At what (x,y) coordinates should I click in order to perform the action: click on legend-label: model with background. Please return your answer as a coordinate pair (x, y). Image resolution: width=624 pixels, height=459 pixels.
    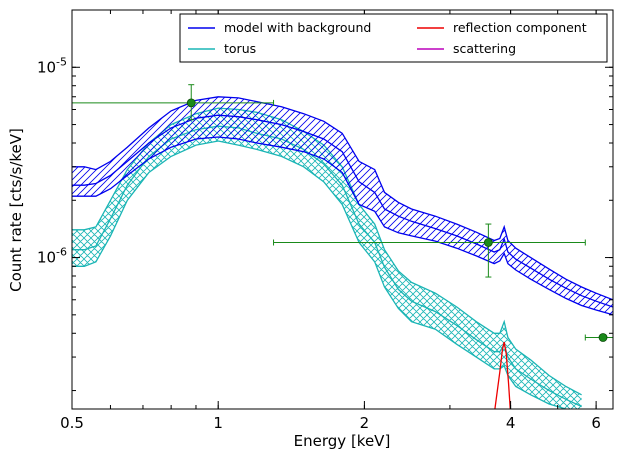
    Looking at the image, I should click on (297, 27).